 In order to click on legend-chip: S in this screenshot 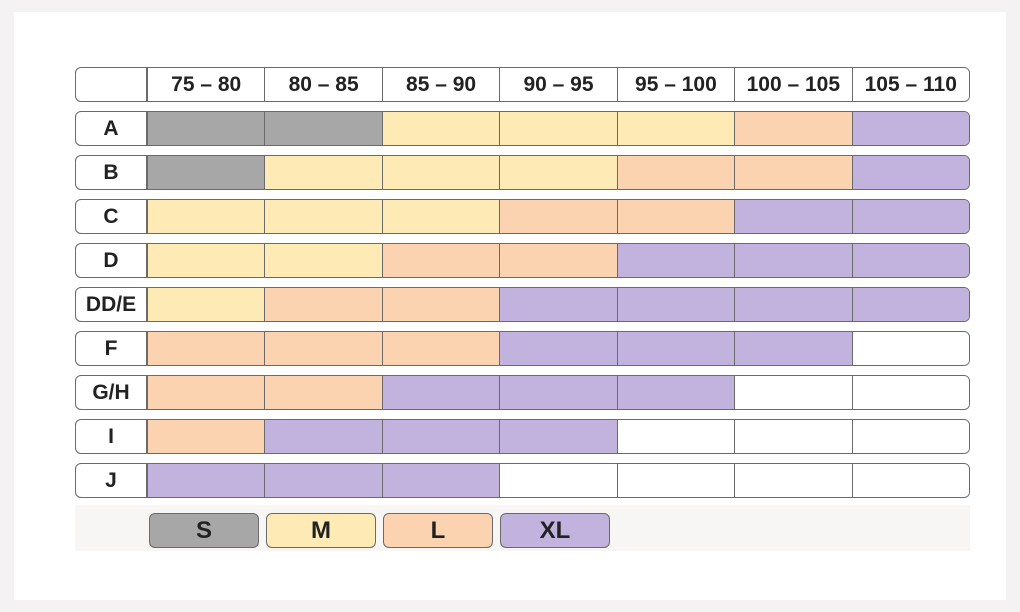, I will do `click(204, 530)`.